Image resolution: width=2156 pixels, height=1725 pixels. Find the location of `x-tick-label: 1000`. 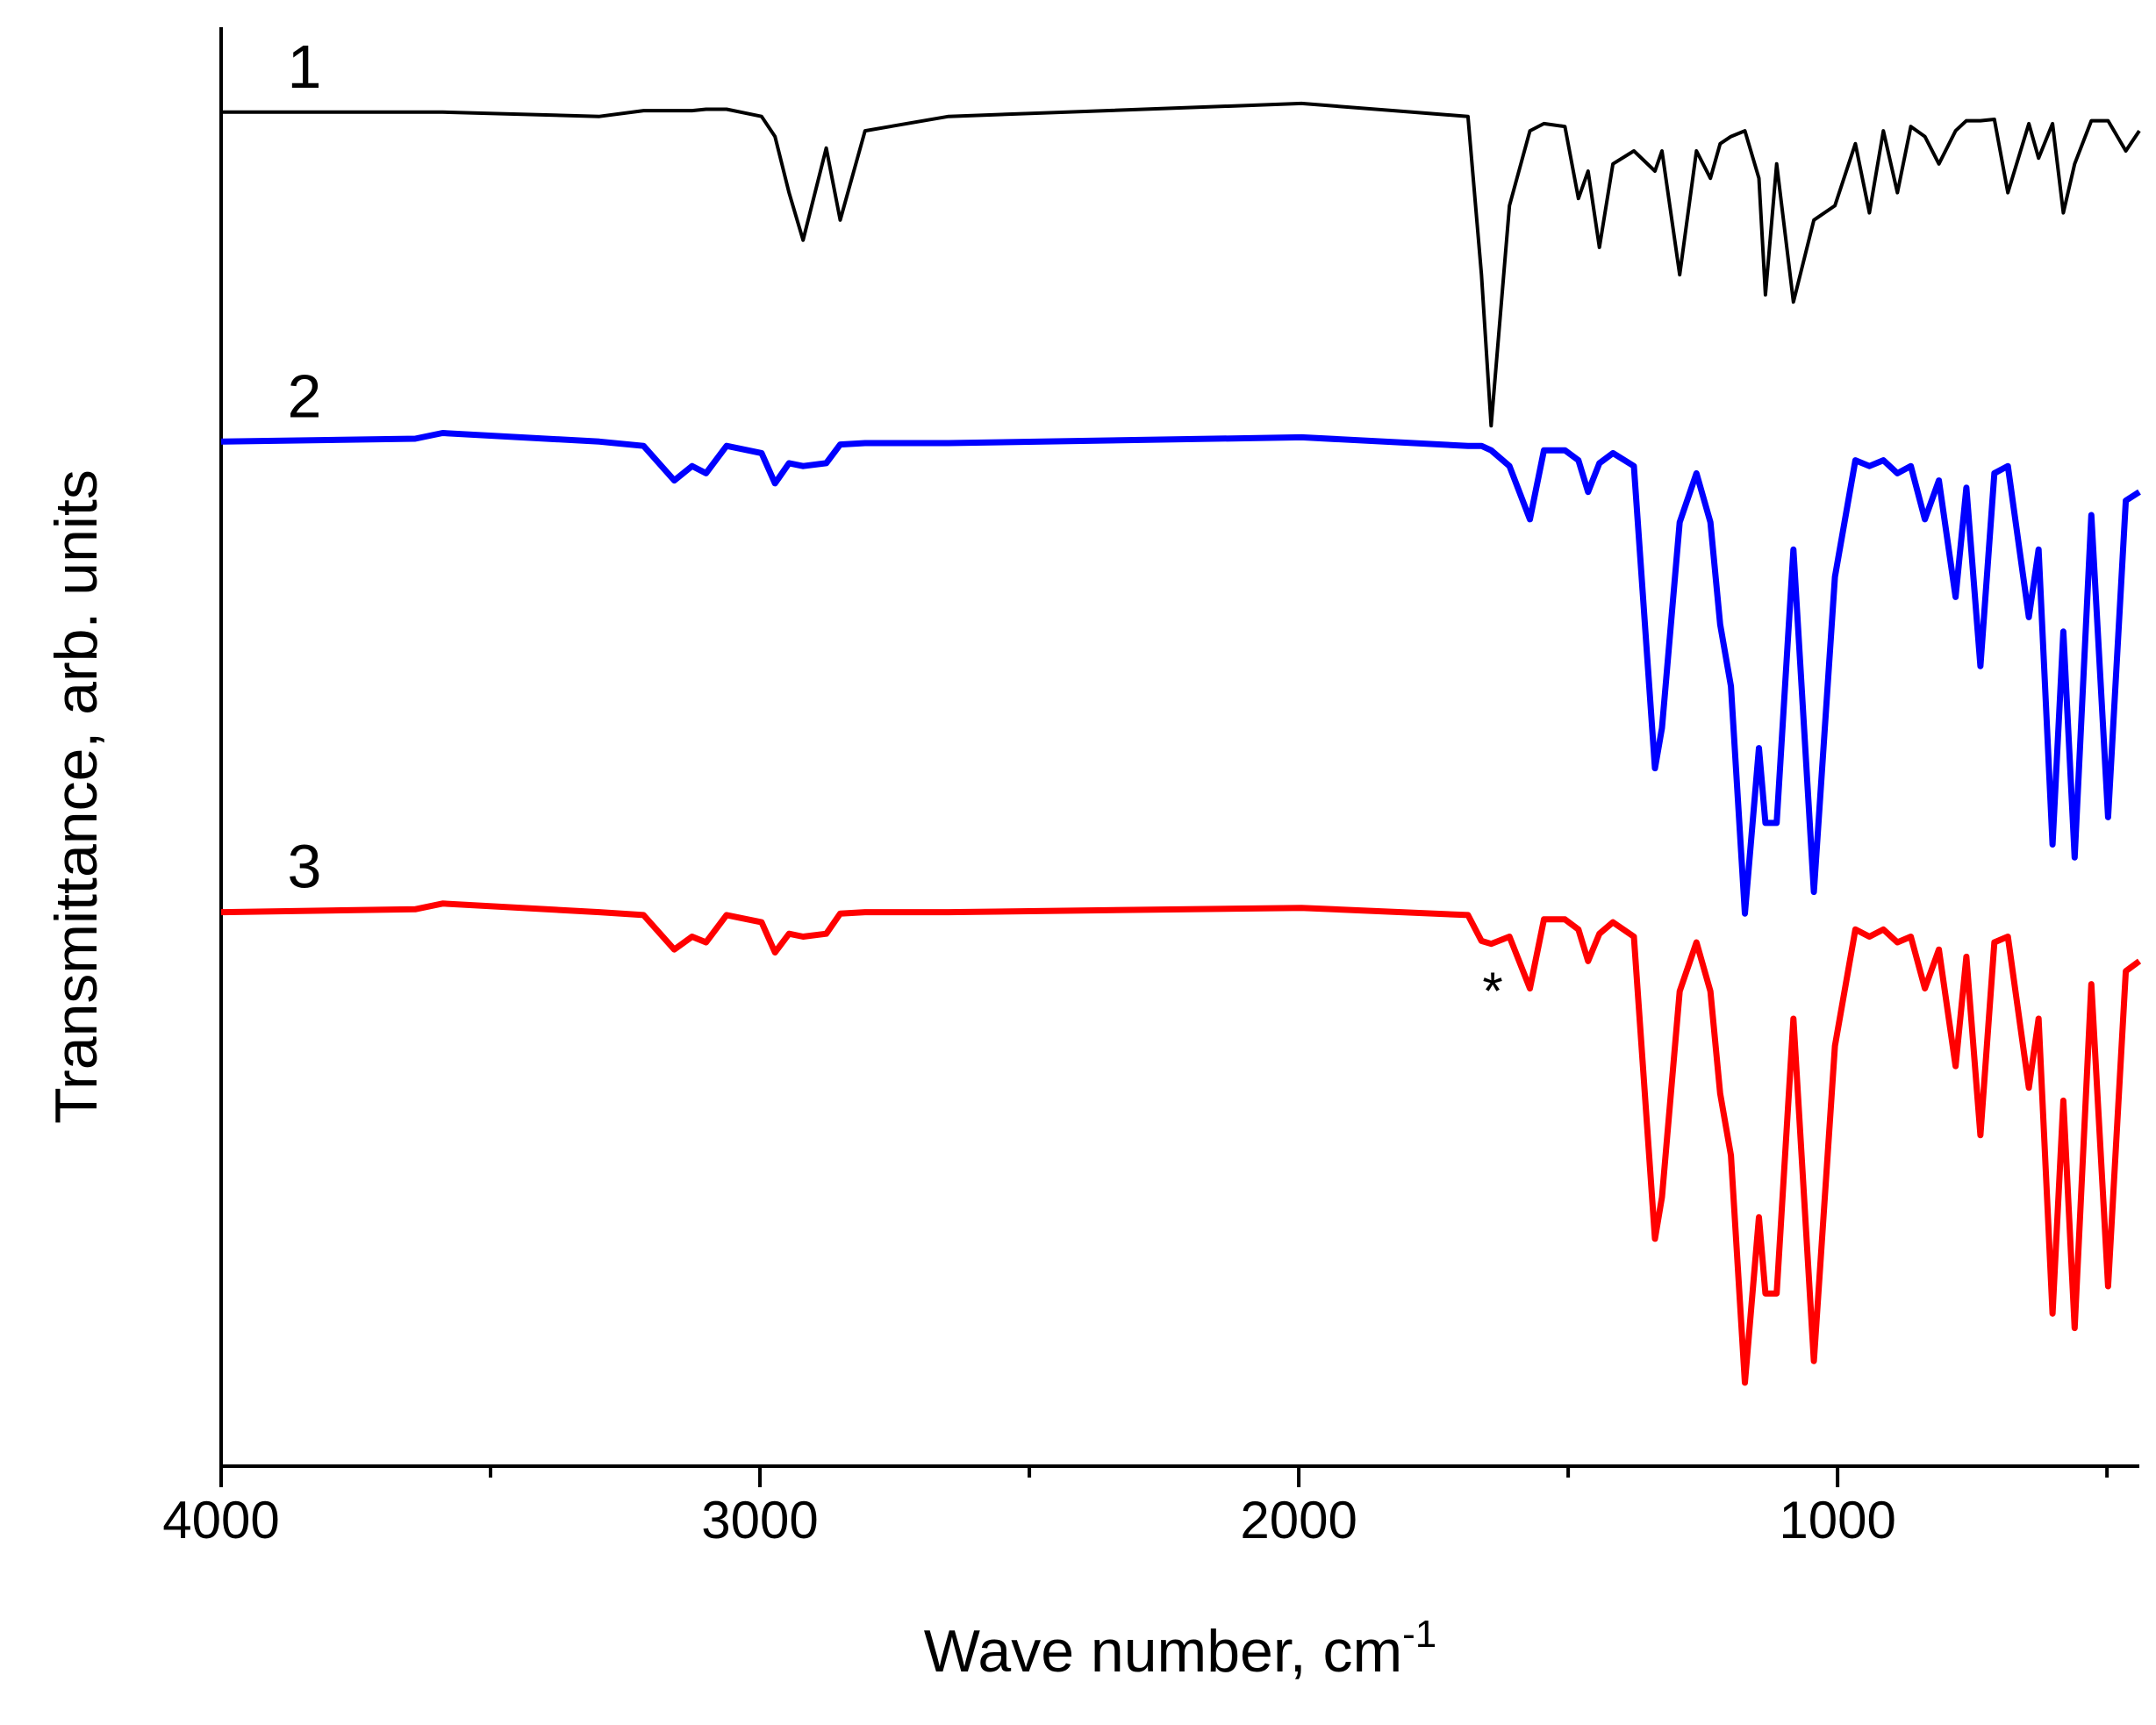

x-tick-label: 1000 is located at coordinates (1837, 1520).